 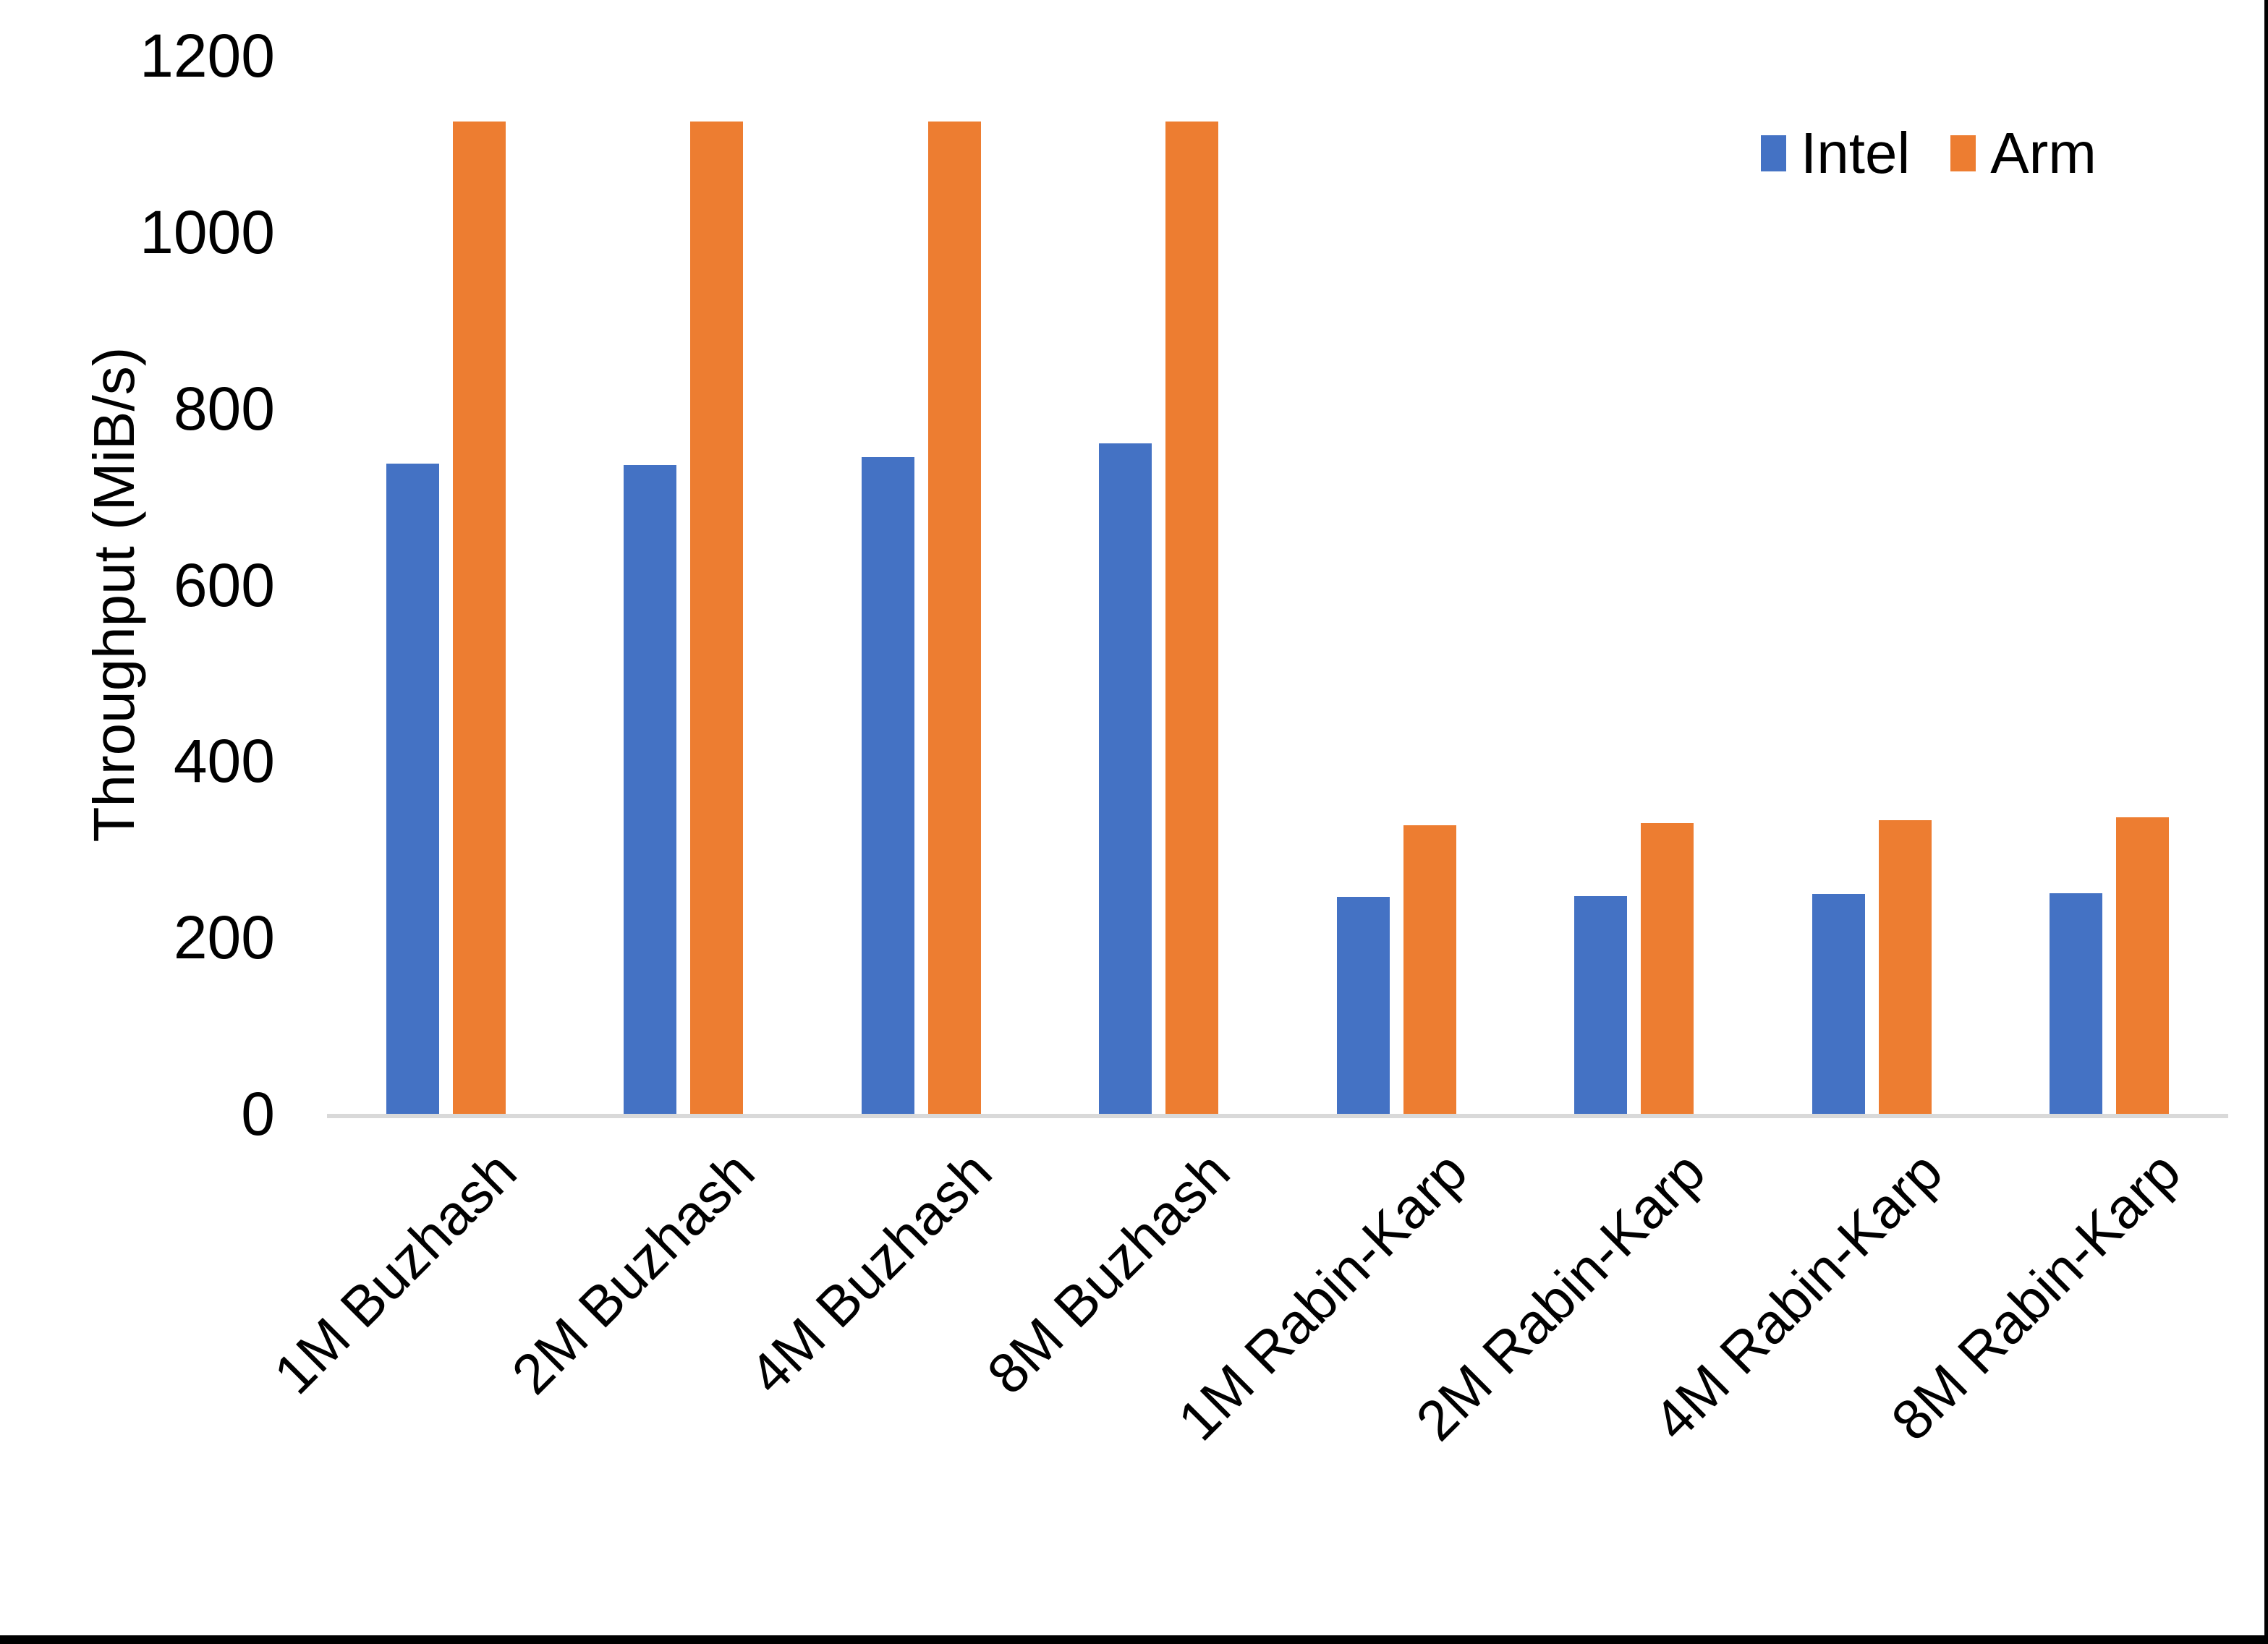 What do you see at coordinates (1108, 1272) in the screenshot?
I see `x-category-label: 8M Buzhash` at bounding box center [1108, 1272].